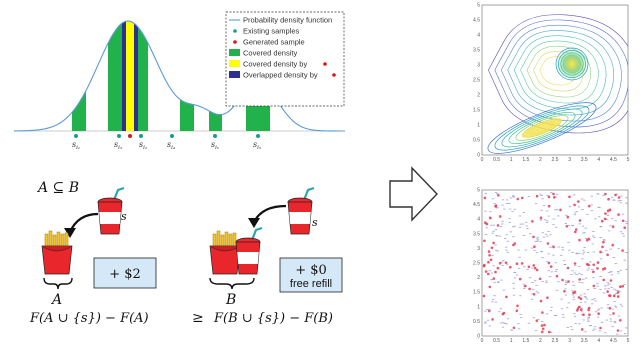  Describe the element at coordinates (167, 136) in the screenshot. I see `sample-dots` at that location.